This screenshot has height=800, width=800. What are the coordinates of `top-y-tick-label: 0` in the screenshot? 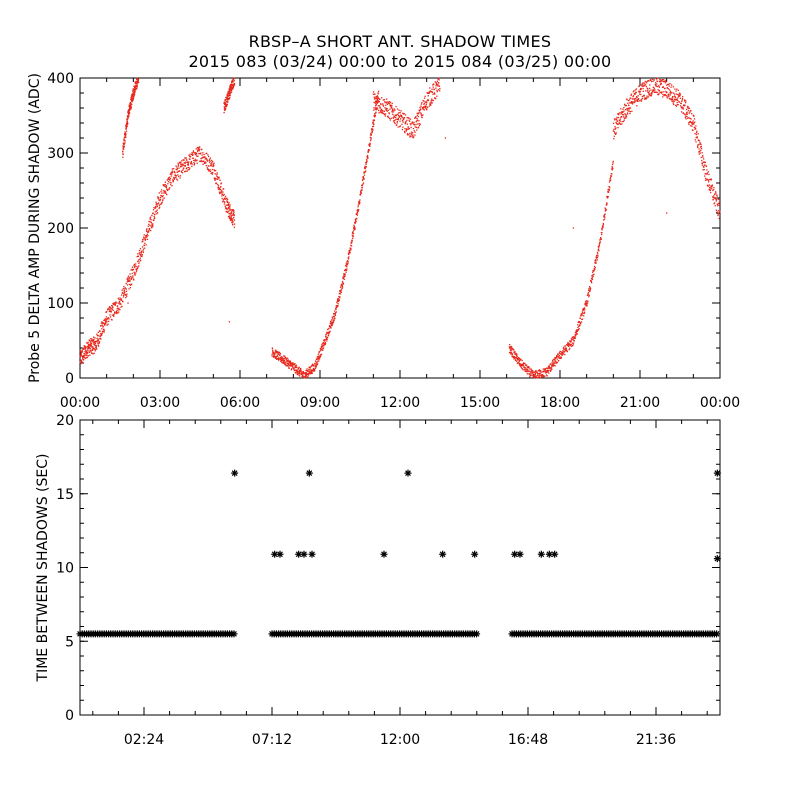 It's located at (69, 379).